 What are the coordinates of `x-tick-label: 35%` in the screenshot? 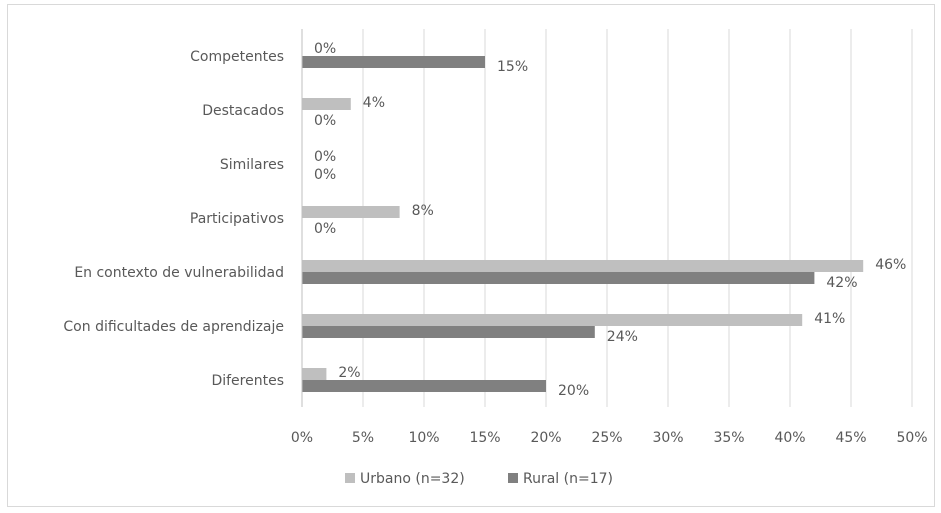 It's located at (728, 438).